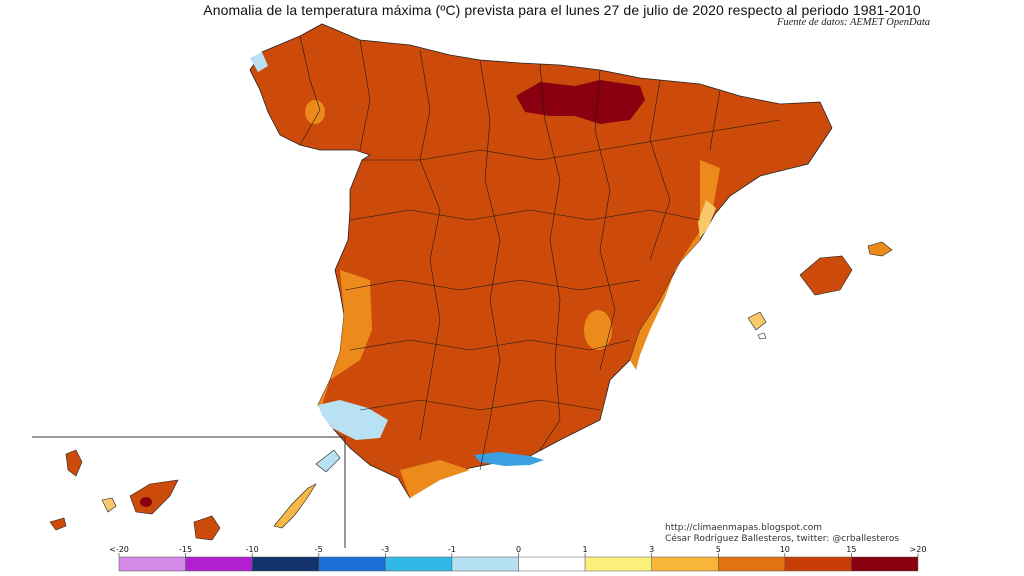  What do you see at coordinates (154, 497) in the screenshot?
I see `tenerife` at bounding box center [154, 497].